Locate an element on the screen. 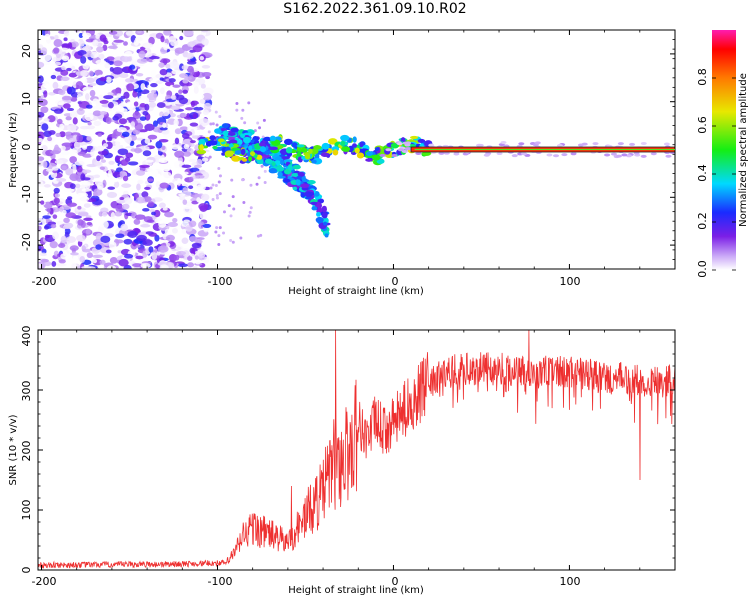 The image size is (750, 600). colorbar-tick-label: 0.6 is located at coordinates (702, 125).